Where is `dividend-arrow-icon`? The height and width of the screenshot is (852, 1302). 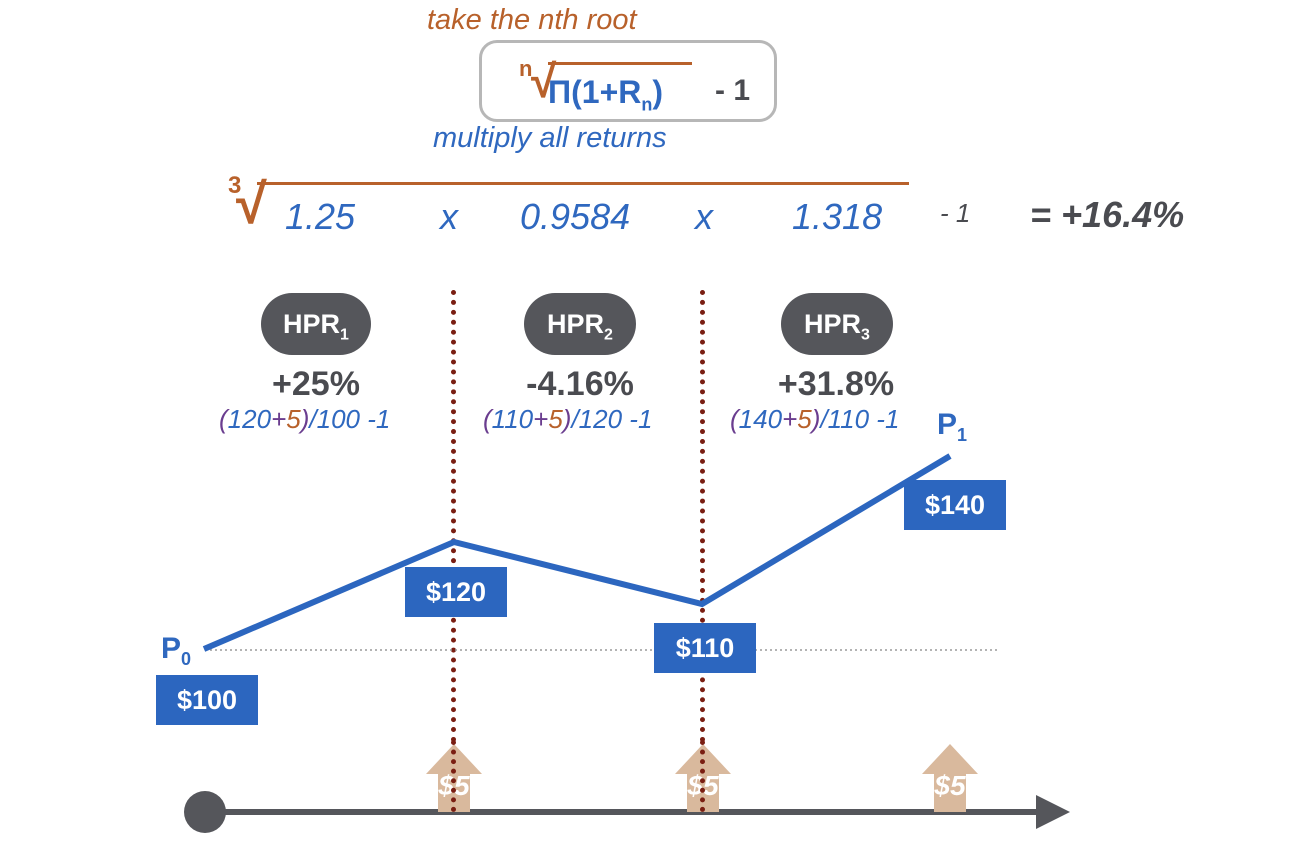 dividend-arrow-icon is located at coordinates (950, 778).